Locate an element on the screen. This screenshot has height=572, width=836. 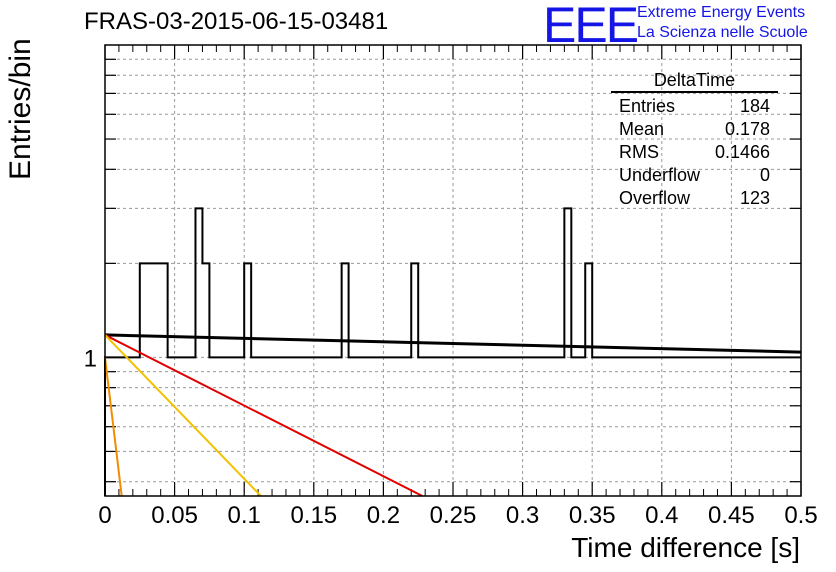
stats-row-overflow: Overflow 123 is located at coordinates (694, 198).